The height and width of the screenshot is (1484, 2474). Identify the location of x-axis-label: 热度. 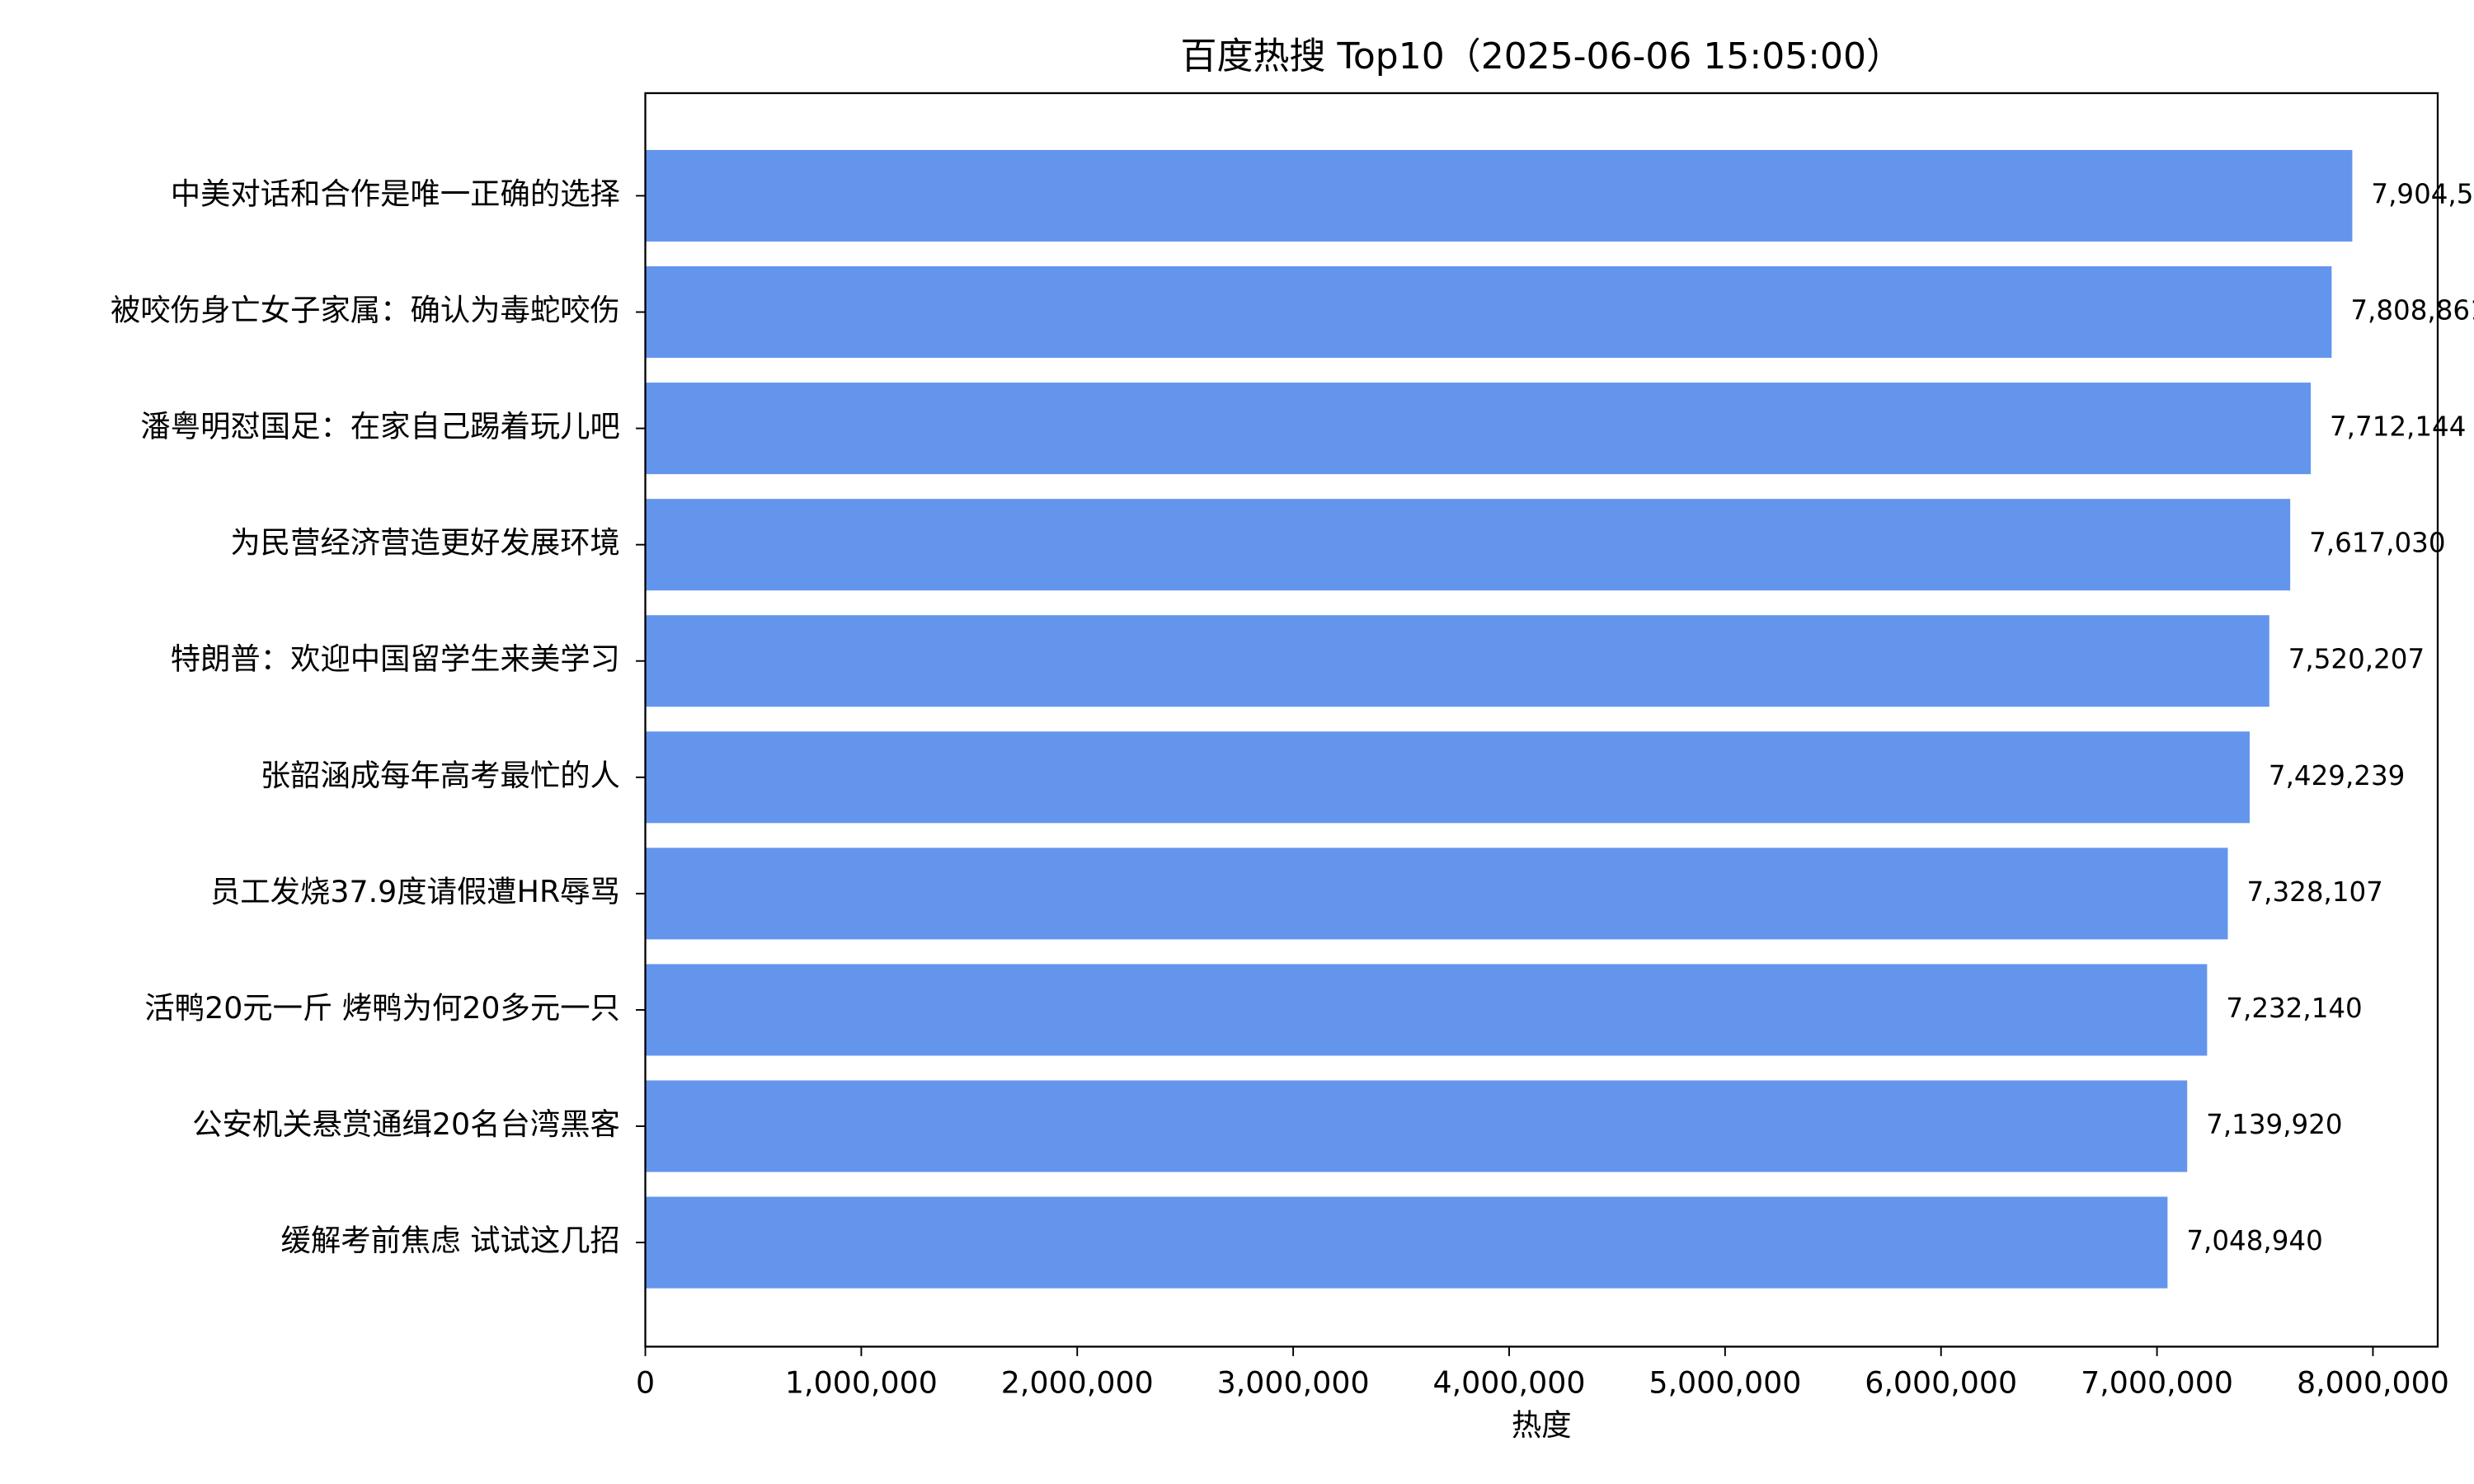
(1542, 1425).